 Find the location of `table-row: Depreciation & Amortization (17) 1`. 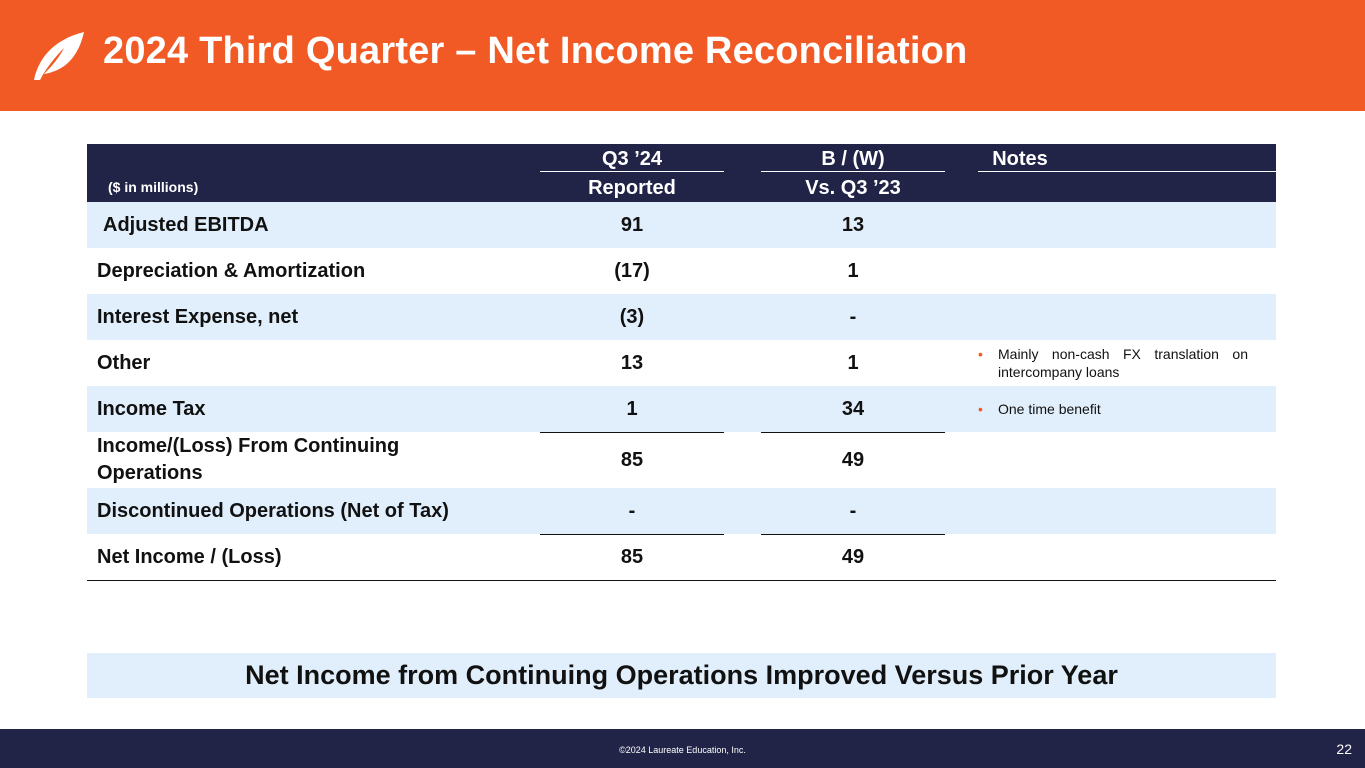

table-row: Depreciation & Amortization (17) 1 is located at coordinates (681, 271).